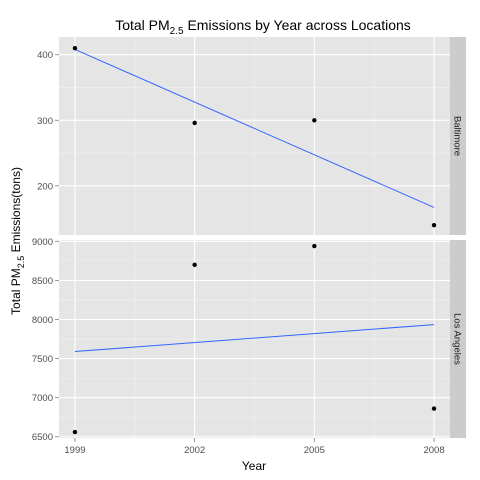  What do you see at coordinates (45, 186) in the screenshot?
I see `y-tick-label: 200` at bounding box center [45, 186].